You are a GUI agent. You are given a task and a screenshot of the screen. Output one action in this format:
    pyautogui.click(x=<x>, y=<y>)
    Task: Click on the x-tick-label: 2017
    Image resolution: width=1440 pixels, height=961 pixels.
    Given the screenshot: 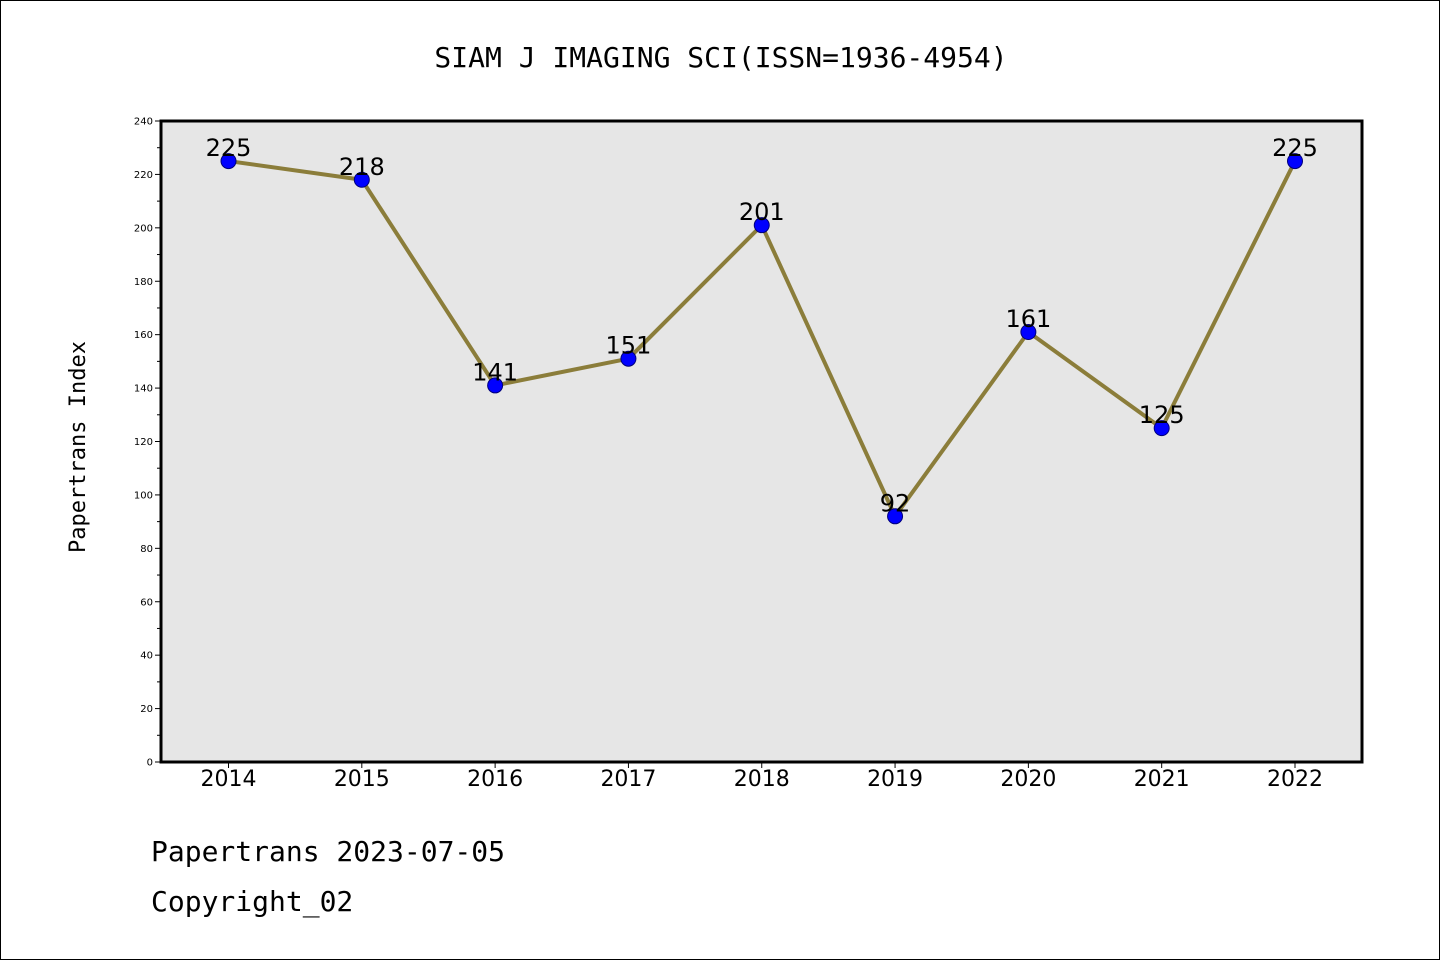 What is the action you would take?
    pyautogui.click(x=628, y=779)
    